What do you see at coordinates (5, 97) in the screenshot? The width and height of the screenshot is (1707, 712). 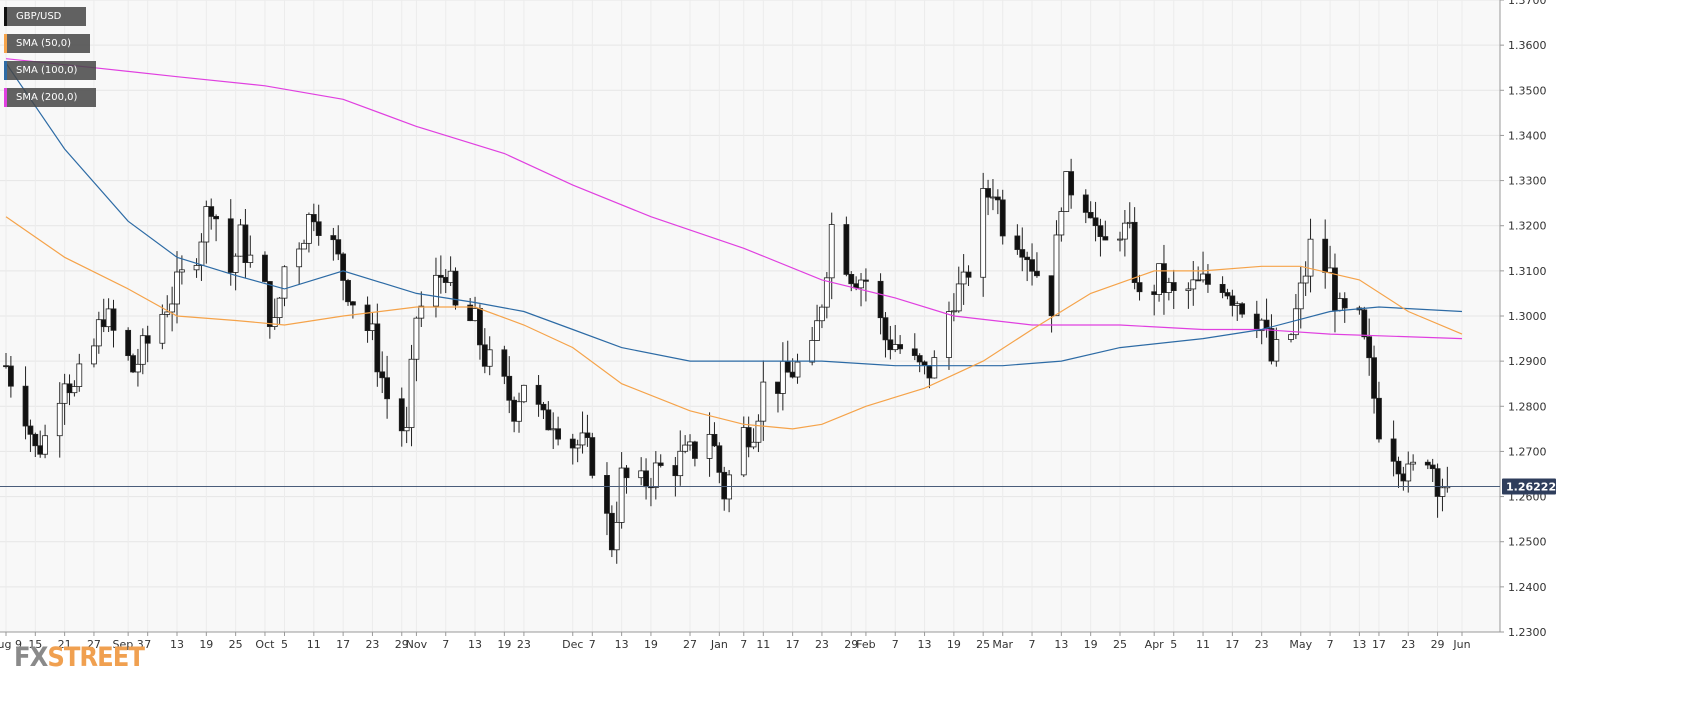 I see `legend-sma-200-swatch` at bounding box center [5, 97].